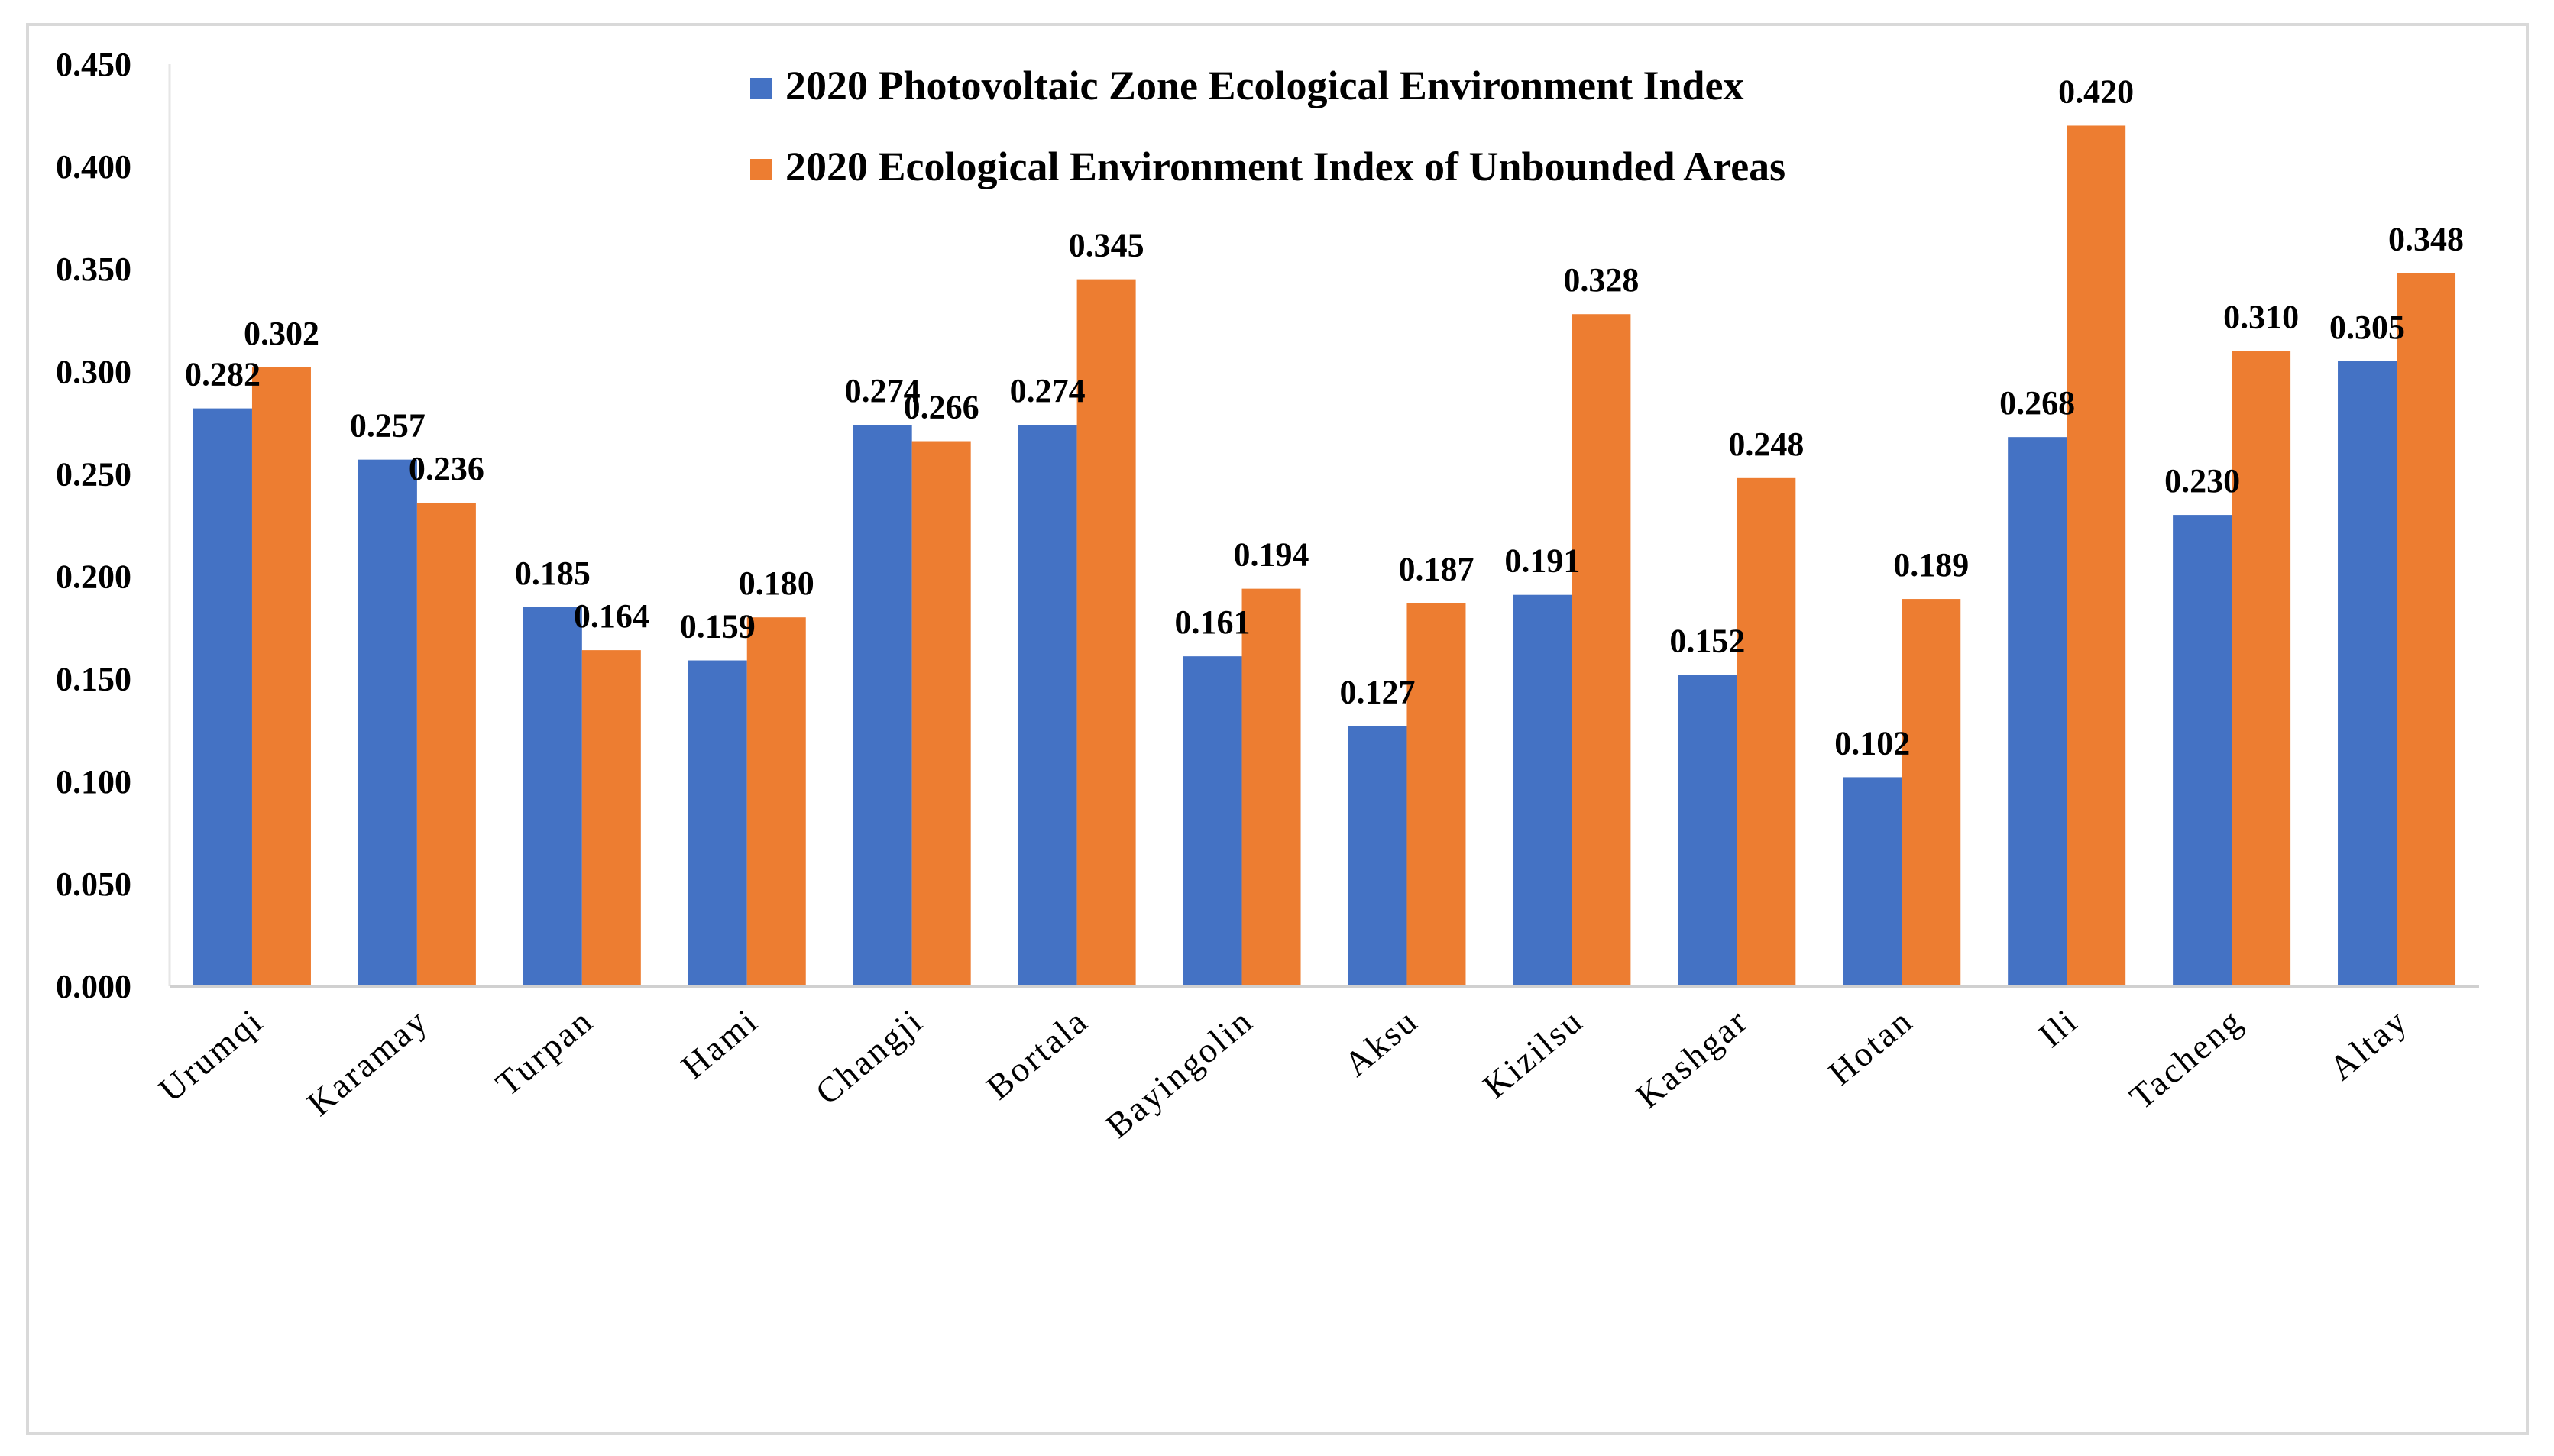  I want to click on data-label-unbounded: 0.345, so click(1106, 245).